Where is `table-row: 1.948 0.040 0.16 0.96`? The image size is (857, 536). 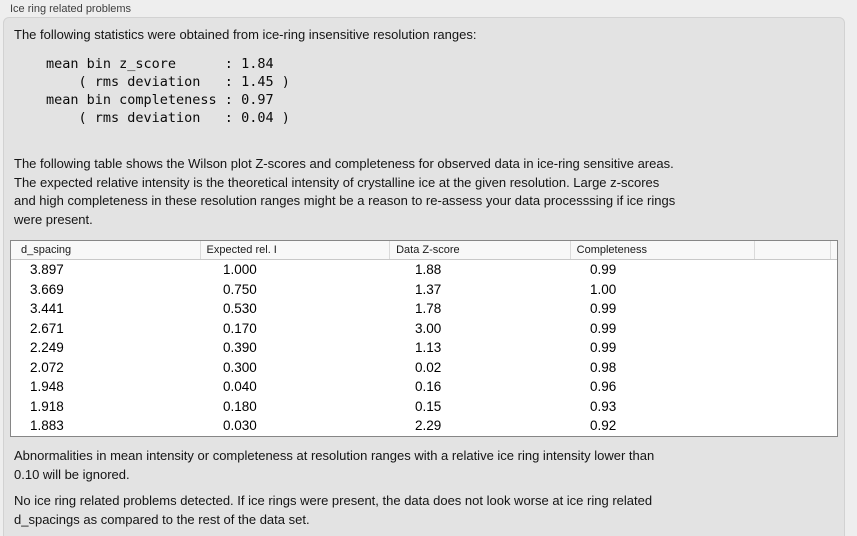 table-row: 1.948 0.040 0.16 0.96 is located at coordinates (424, 387).